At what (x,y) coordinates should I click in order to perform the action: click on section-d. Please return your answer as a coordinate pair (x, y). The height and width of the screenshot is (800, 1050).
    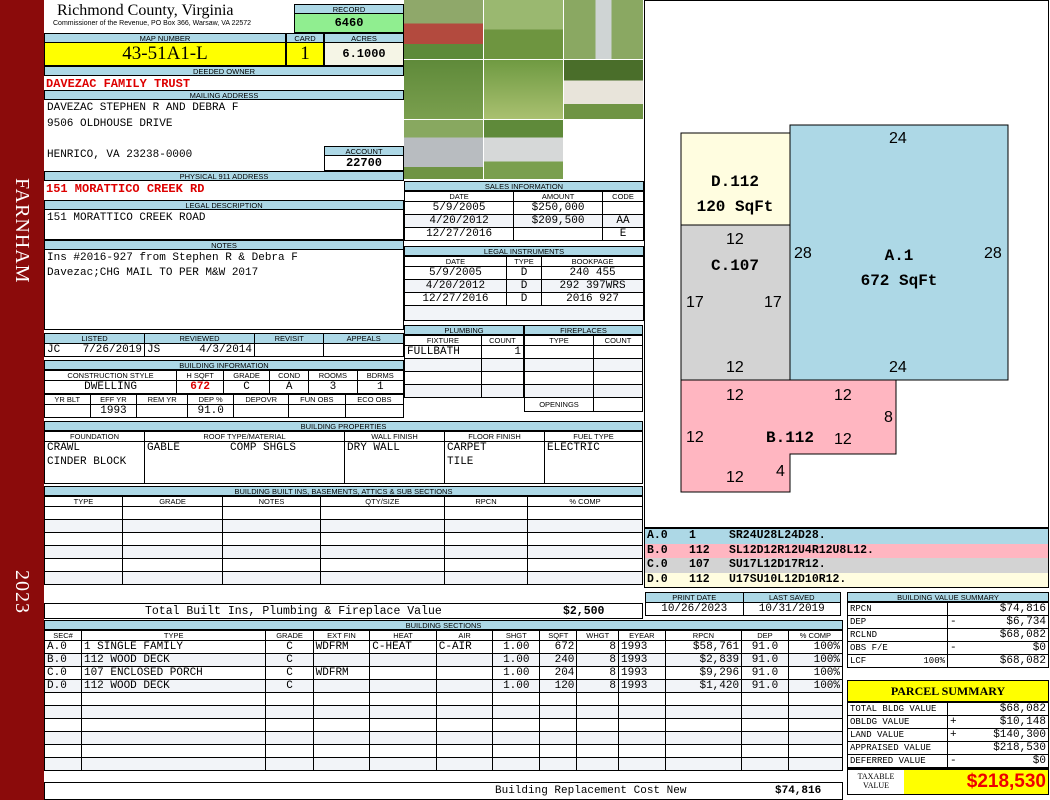
    Looking at the image, I should click on (735, 179).